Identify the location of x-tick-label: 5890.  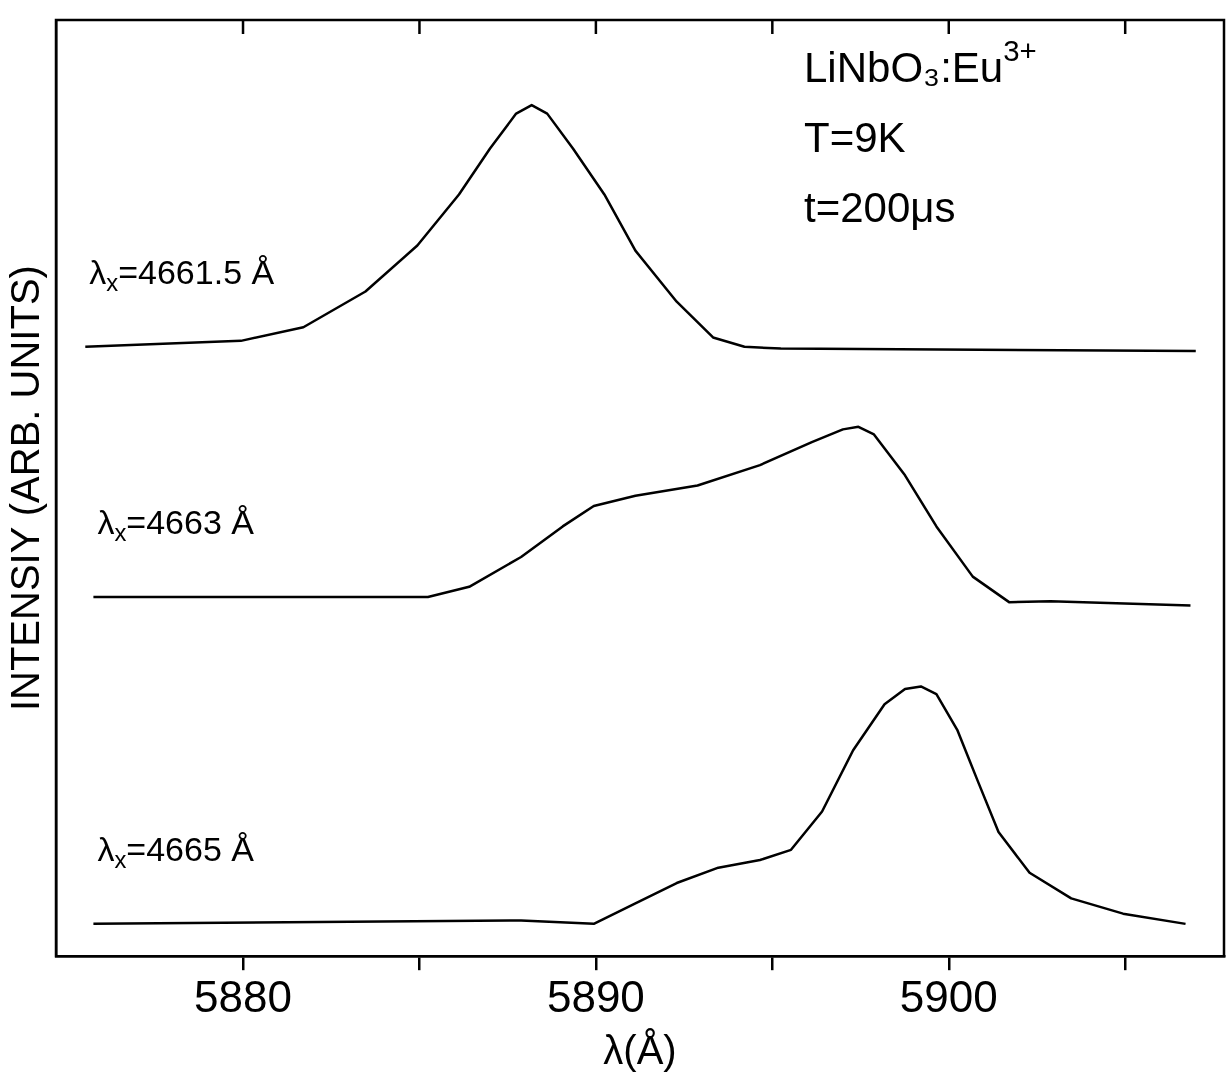
(595, 996).